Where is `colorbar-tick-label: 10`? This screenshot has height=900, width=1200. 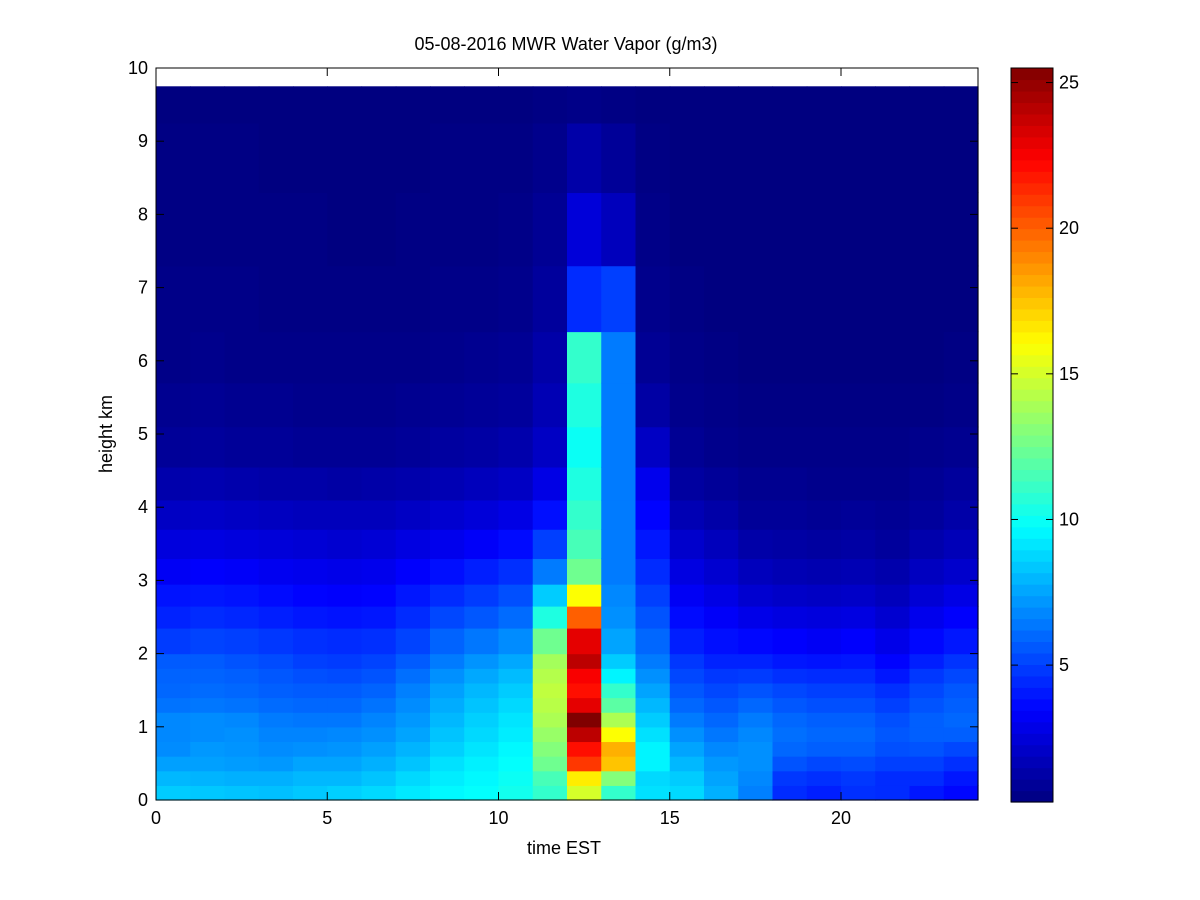 colorbar-tick-label: 10 is located at coordinates (1069, 519).